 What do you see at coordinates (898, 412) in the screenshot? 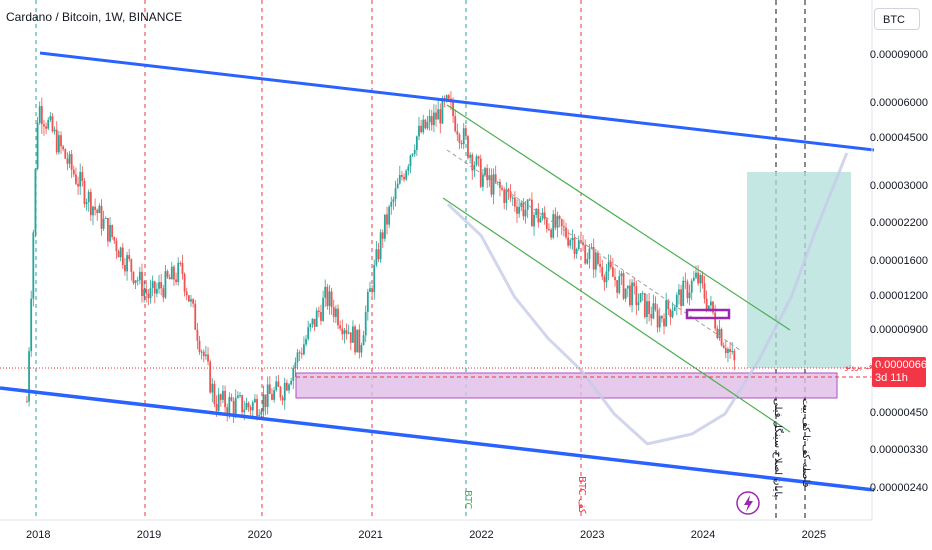
I see `y-tick-label: 0.00000450` at bounding box center [898, 412].